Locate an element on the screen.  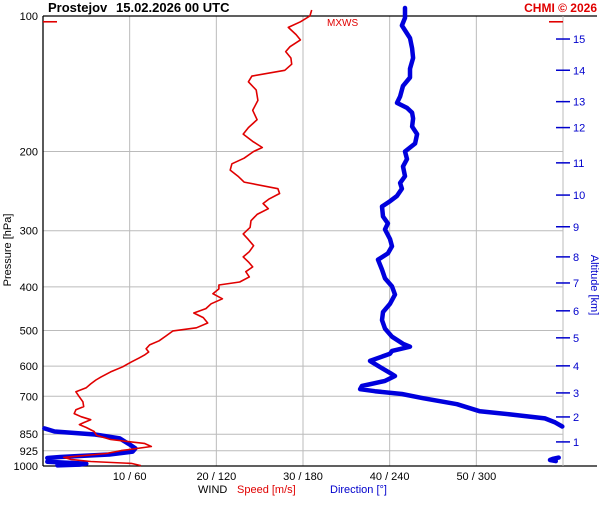
pressure-tick-label: 100 is located at coordinates (29, 17).